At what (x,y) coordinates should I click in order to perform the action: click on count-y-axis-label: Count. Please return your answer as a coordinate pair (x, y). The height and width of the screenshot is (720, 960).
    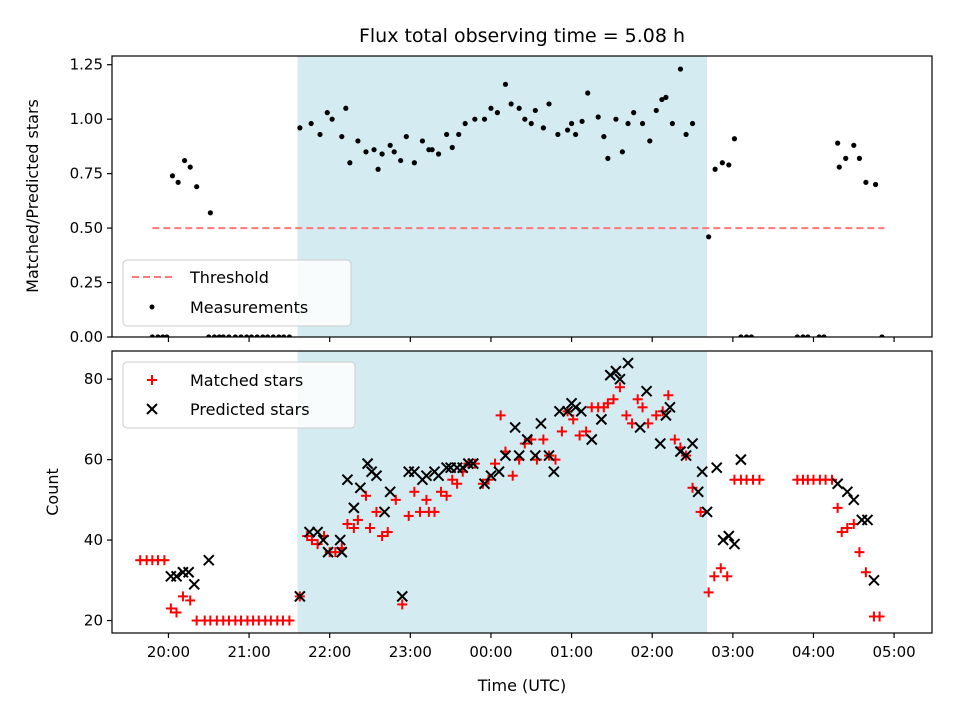
    Looking at the image, I should click on (52, 492).